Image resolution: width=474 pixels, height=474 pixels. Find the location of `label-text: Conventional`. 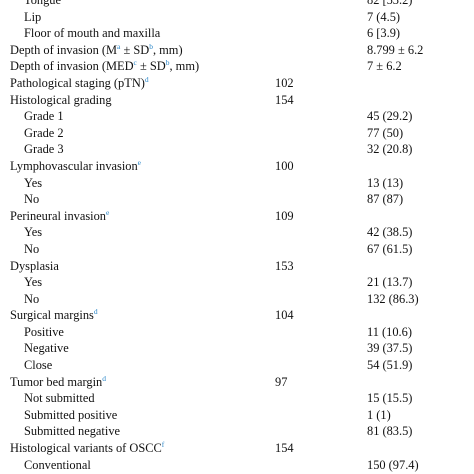

label-text: Conventional is located at coordinates (57, 464).